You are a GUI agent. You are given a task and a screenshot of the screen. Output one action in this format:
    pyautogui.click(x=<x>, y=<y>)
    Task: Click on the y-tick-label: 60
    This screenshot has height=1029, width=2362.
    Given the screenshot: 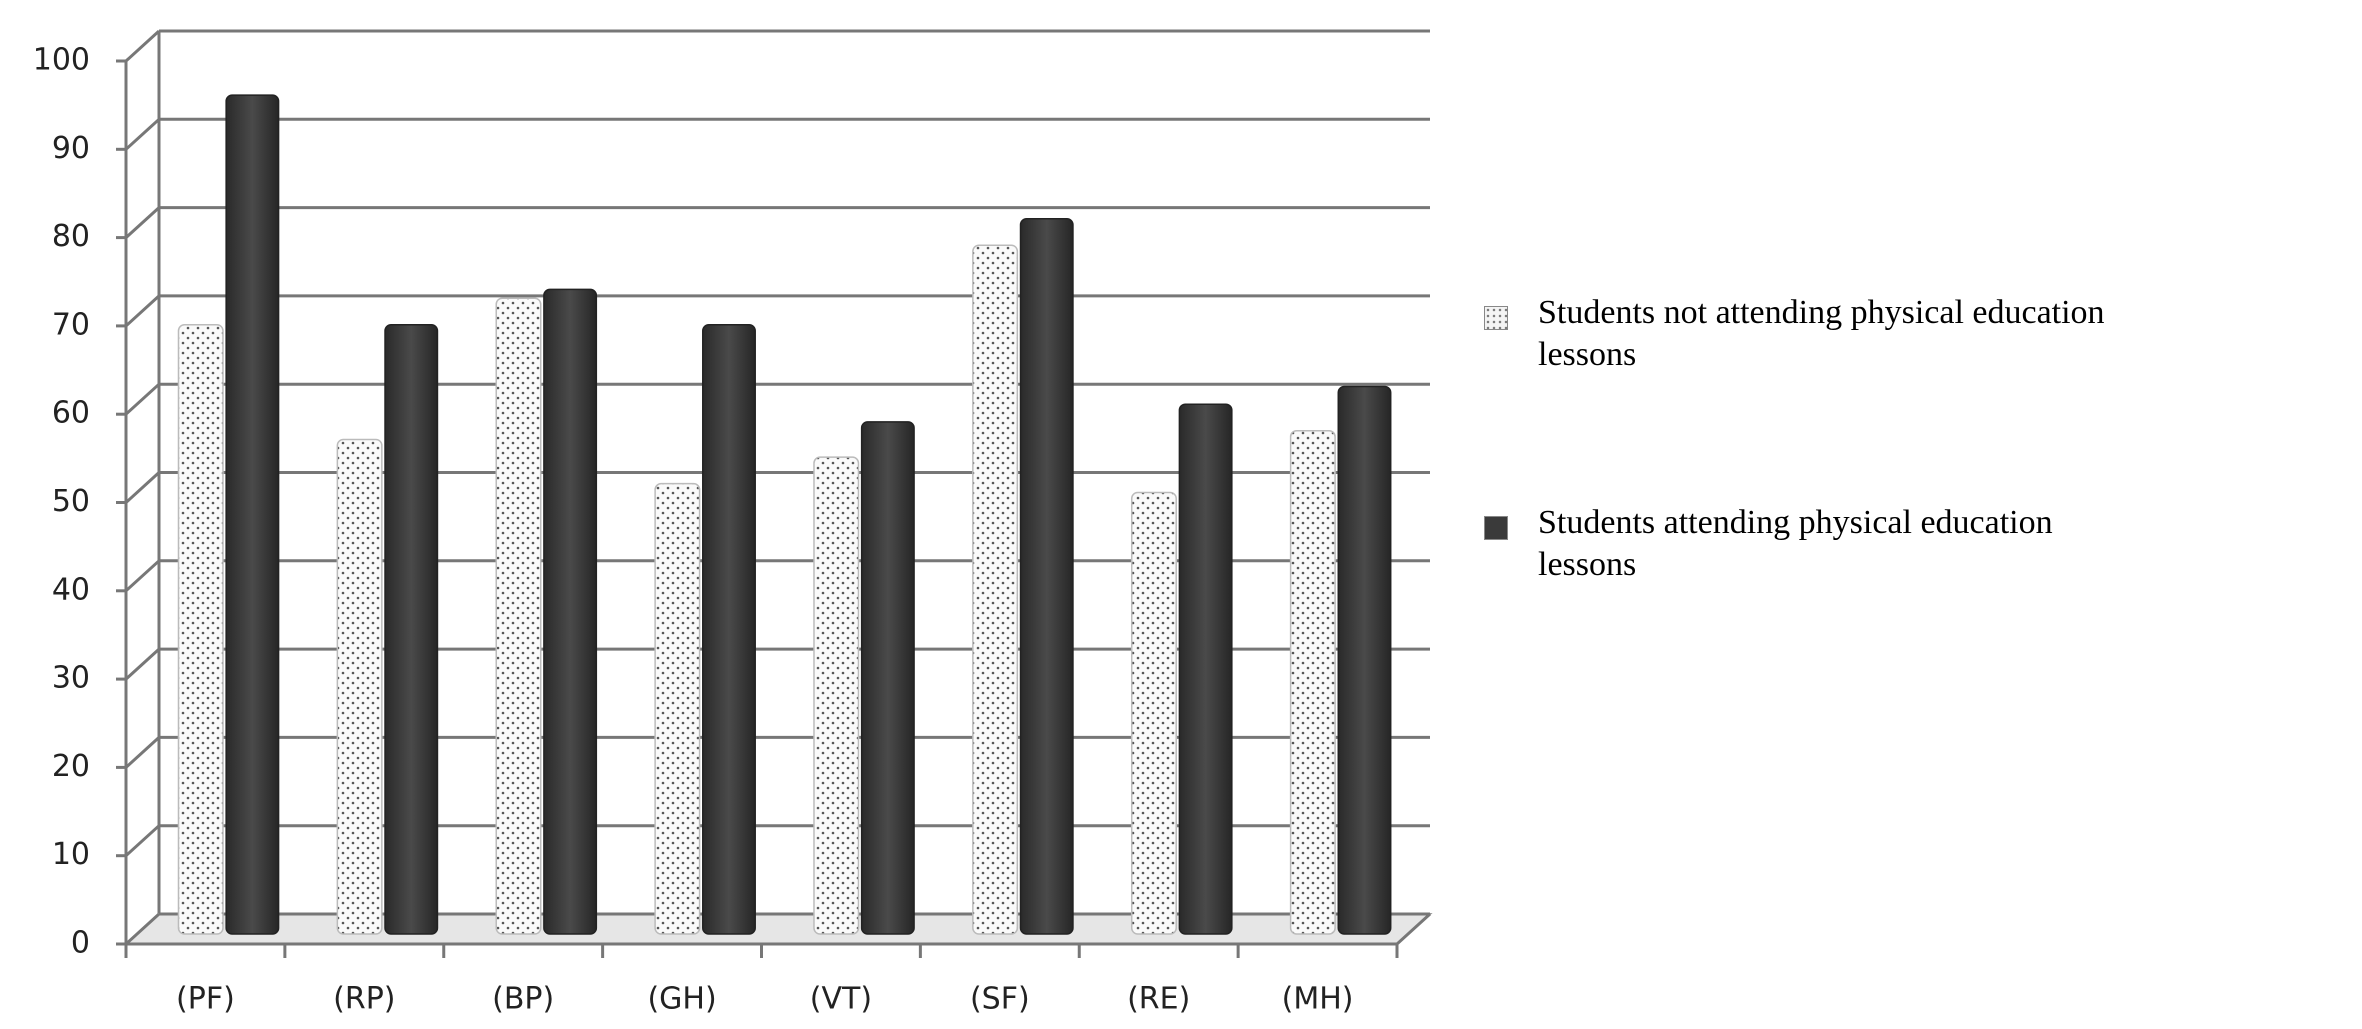 What is the action you would take?
    pyautogui.click(x=71, y=413)
    